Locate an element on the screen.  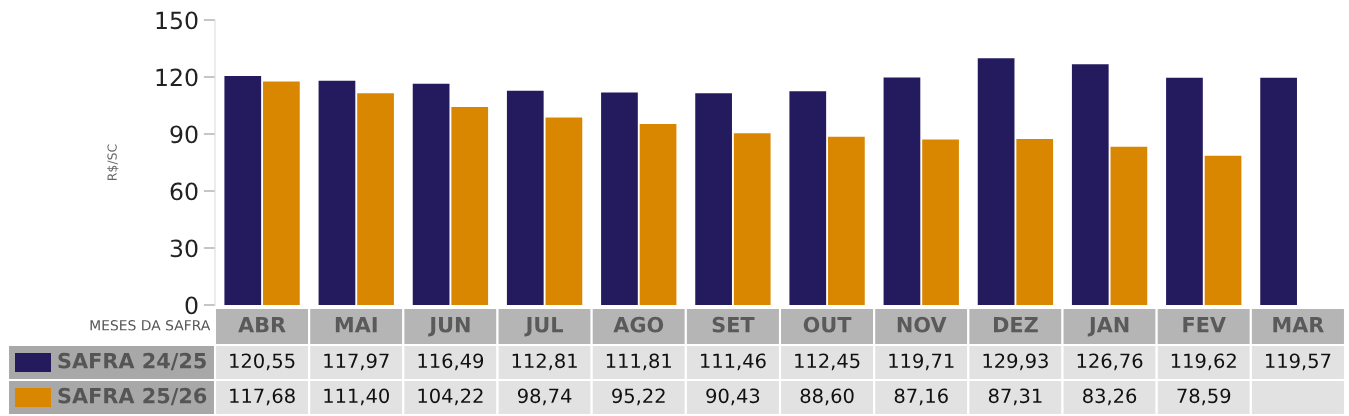
x-axis-title: MESES DA SAFRA is located at coordinates (150, 325).